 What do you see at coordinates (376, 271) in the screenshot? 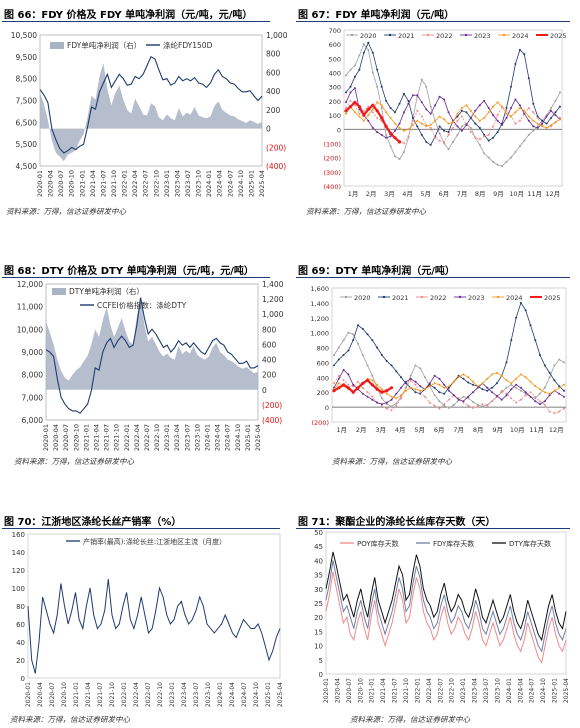
I see `panel-title: 图 69：DTY 单吨净利润（元/吨）` at bounding box center [376, 271].